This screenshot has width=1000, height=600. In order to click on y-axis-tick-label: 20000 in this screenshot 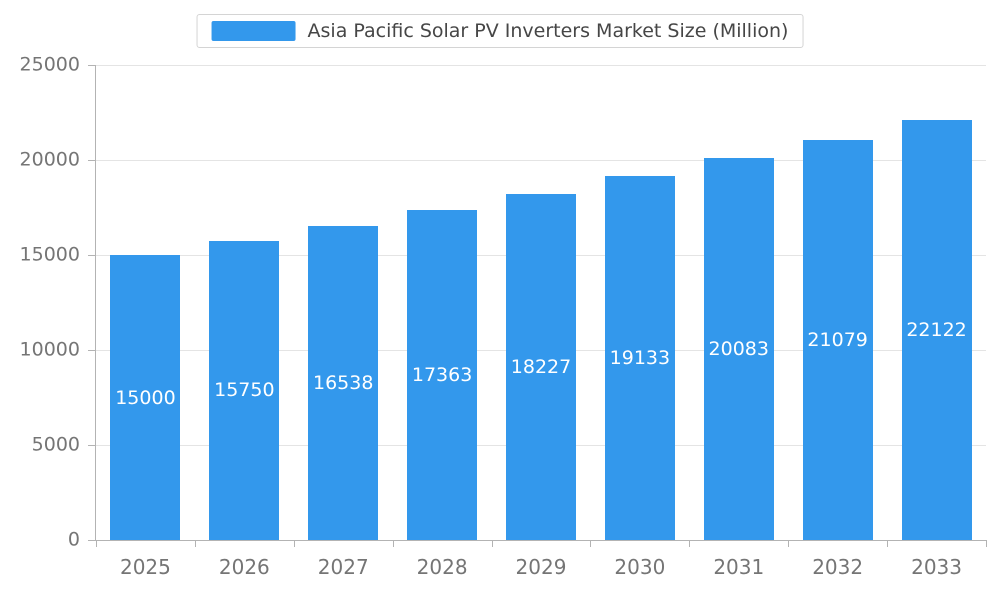, I will do `click(49, 159)`.